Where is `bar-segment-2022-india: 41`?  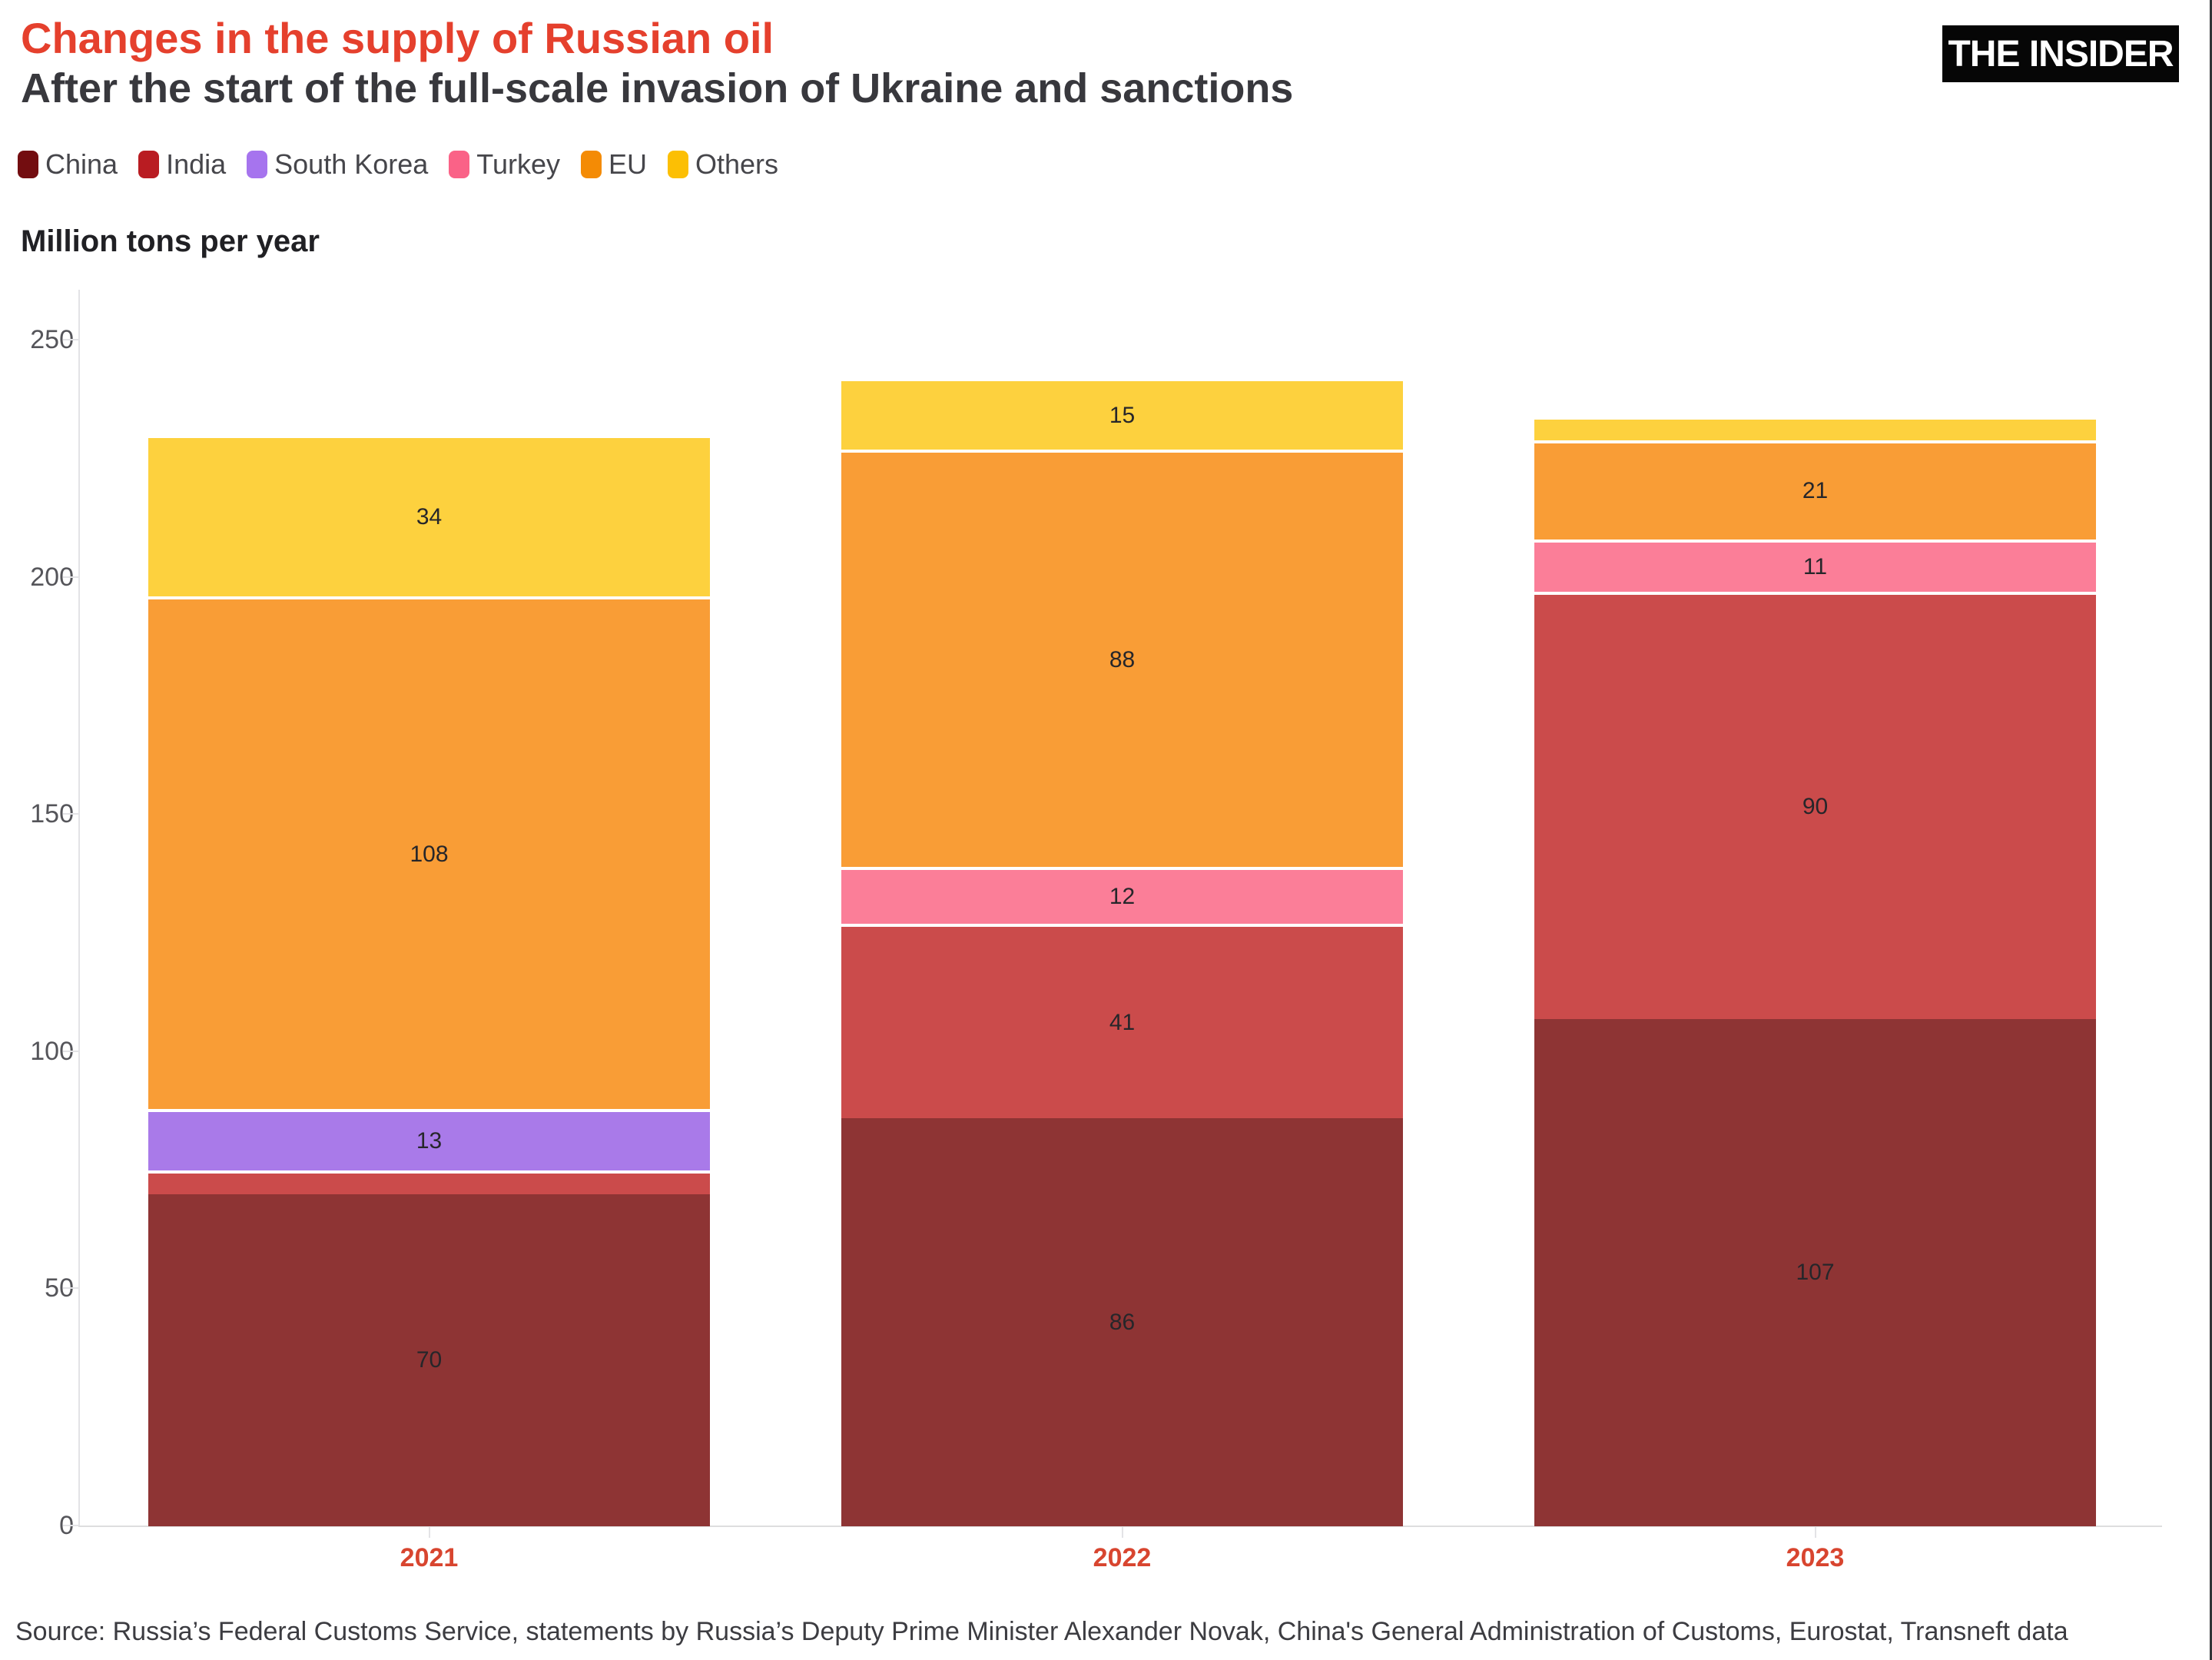 bar-segment-2022-india: 41 is located at coordinates (1122, 1021).